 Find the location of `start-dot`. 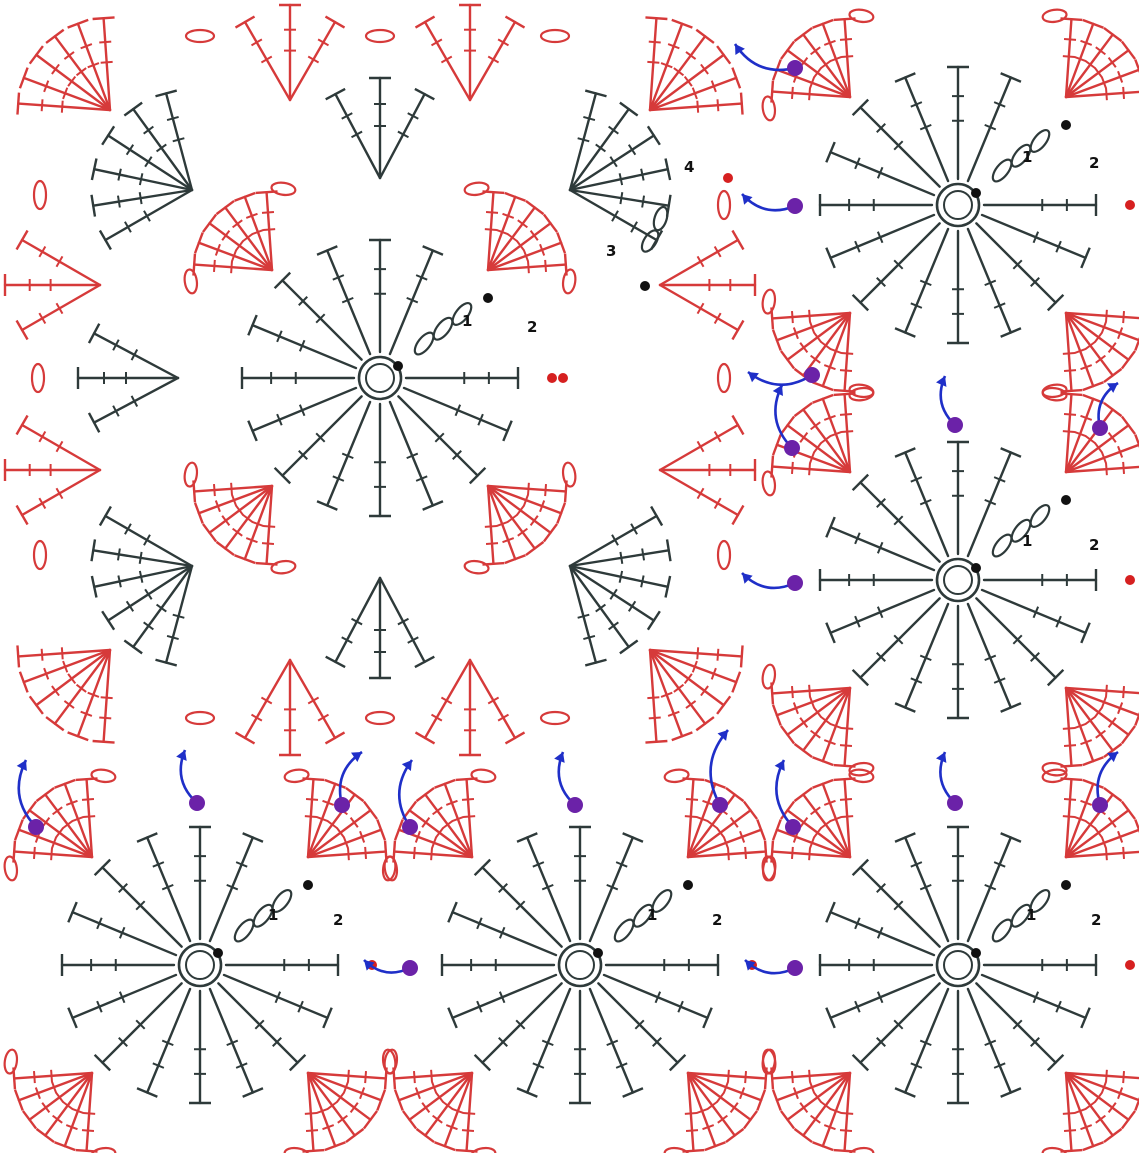

start-dot is located at coordinates (218, 953).